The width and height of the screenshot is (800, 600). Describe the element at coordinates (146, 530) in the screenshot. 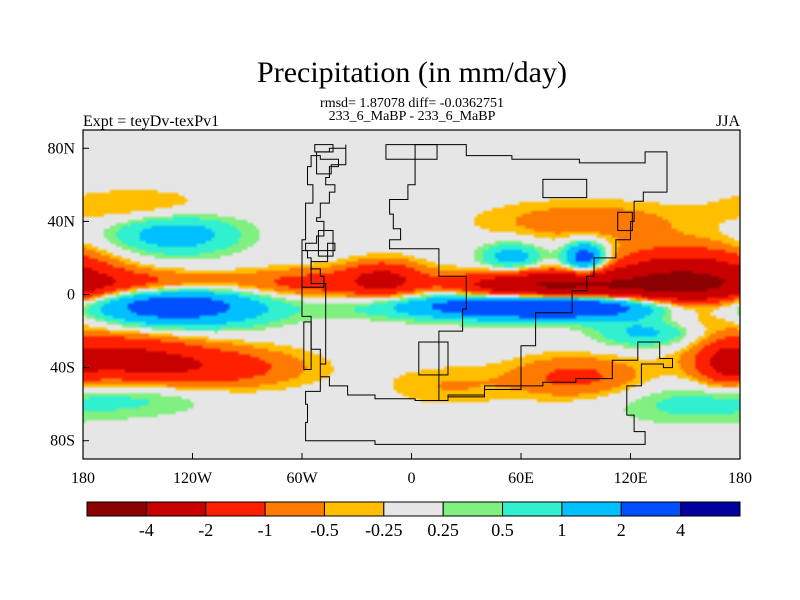

I see `colorbar-tick-label: -4` at that location.